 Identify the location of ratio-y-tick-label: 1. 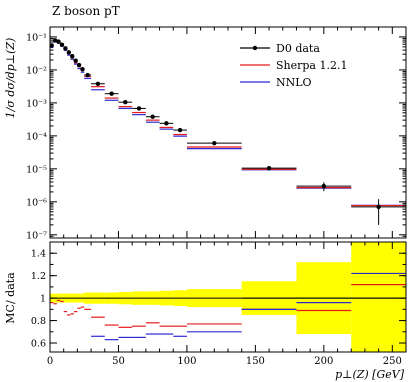
(43, 299).